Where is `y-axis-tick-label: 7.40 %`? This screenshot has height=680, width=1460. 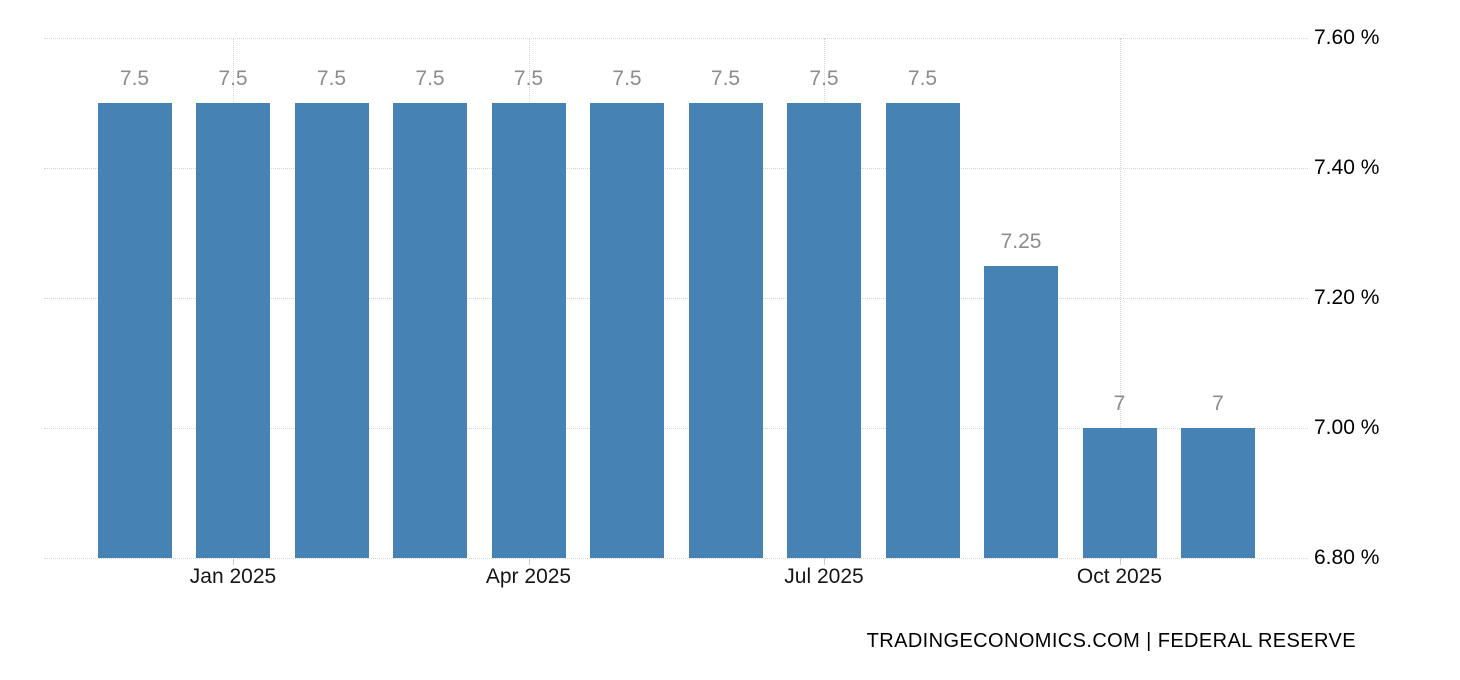 y-axis-tick-label: 7.40 % is located at coordinates (1347, 167).